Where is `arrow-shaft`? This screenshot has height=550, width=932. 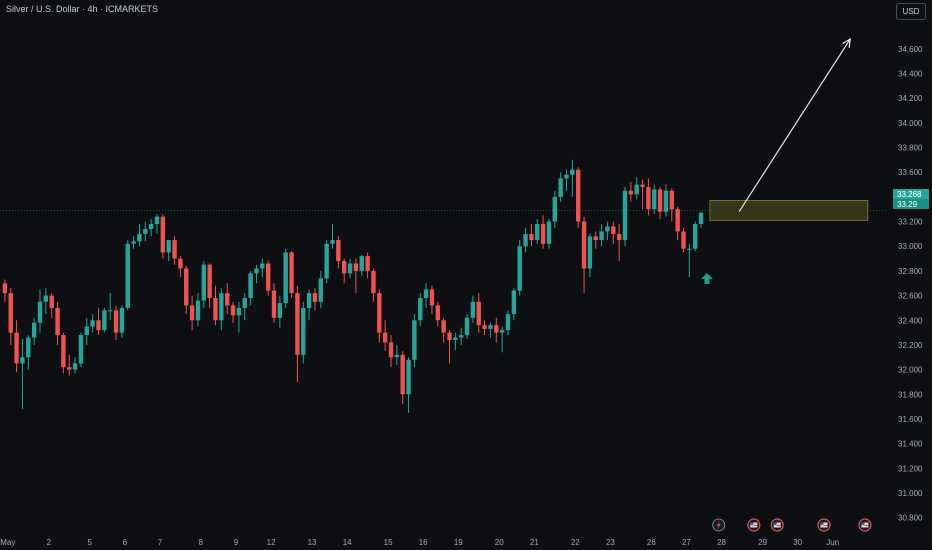
arrow-shaft is located at coordinates (794, 125).